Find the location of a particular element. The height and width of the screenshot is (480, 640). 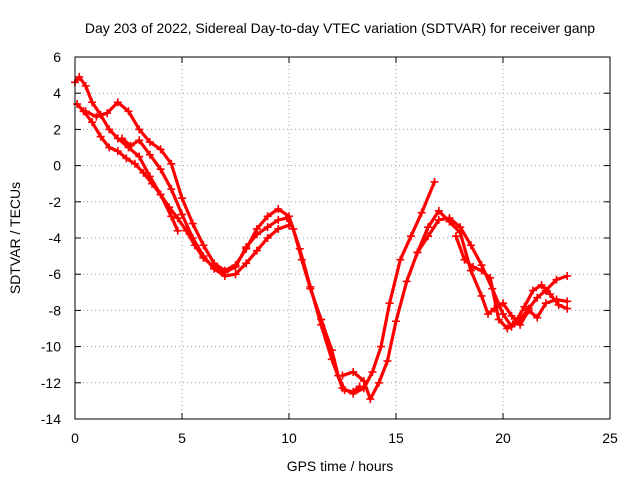

series-line is located at coordinates (454, 308).